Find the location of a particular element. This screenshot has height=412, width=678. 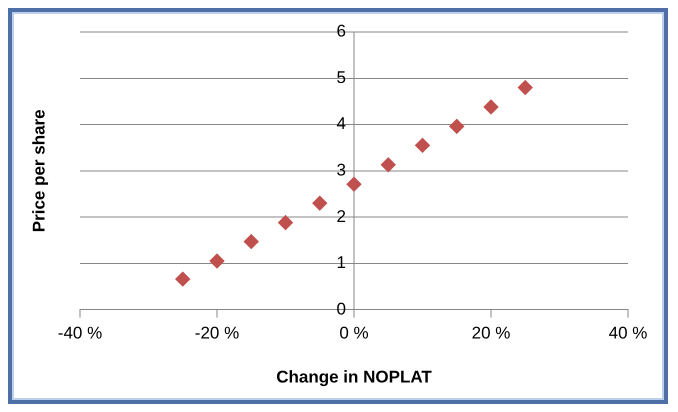

y-tick-label: 5 is located at coordinates (341, 77).